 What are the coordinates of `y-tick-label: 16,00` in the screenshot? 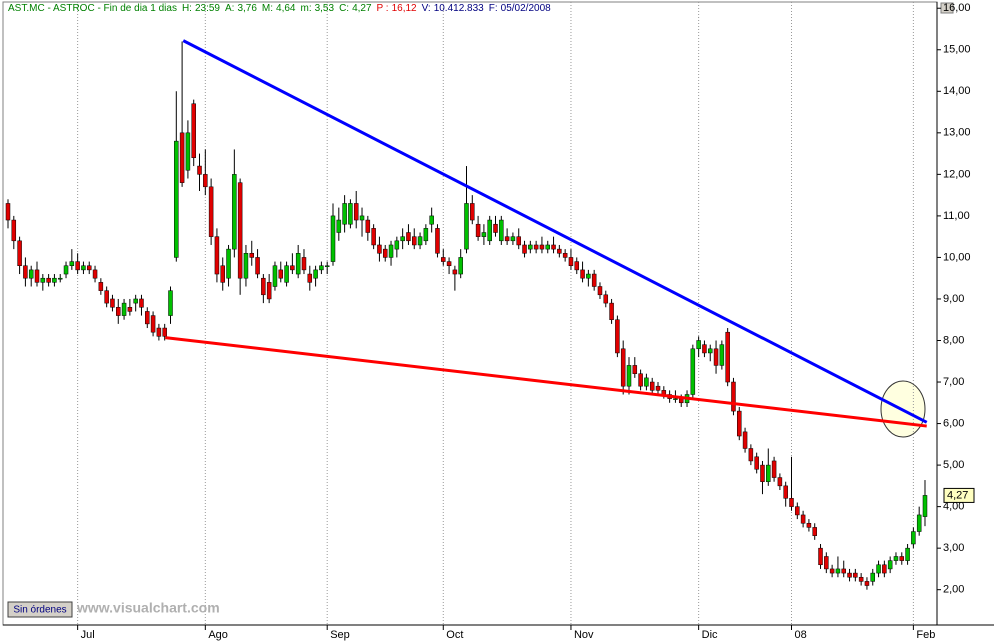 It's located at (957, 8).